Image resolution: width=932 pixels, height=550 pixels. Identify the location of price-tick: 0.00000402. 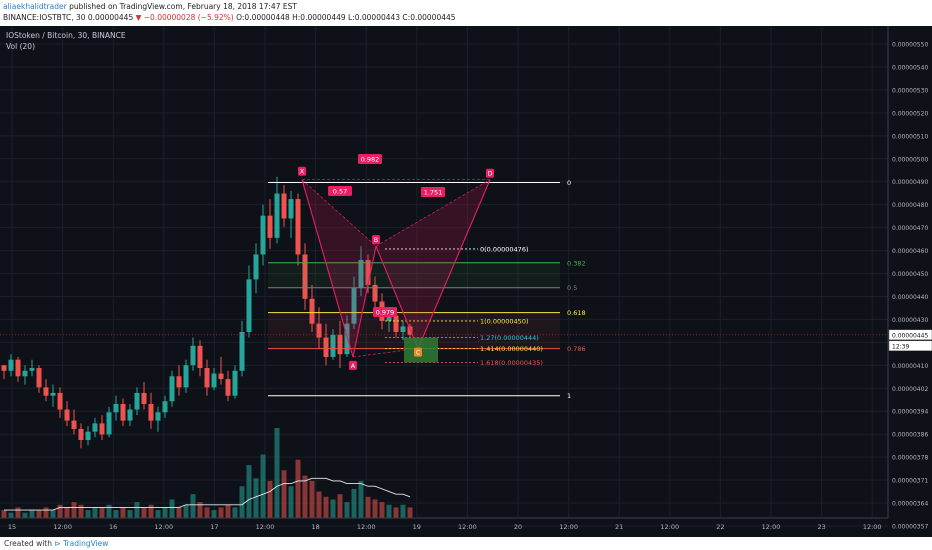
(910, 389).